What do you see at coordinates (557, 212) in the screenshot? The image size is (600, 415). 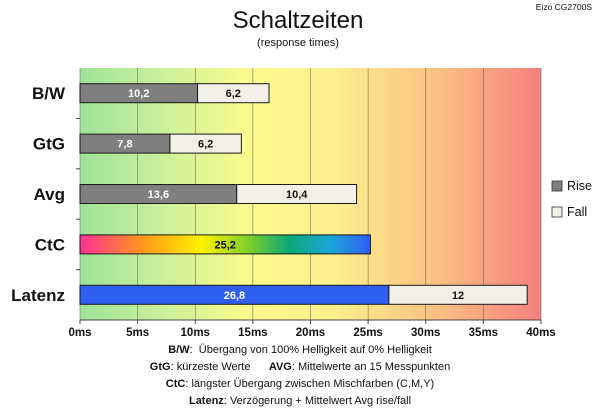 I see `legend-swatch-fall` at bounding box center [557, 212].